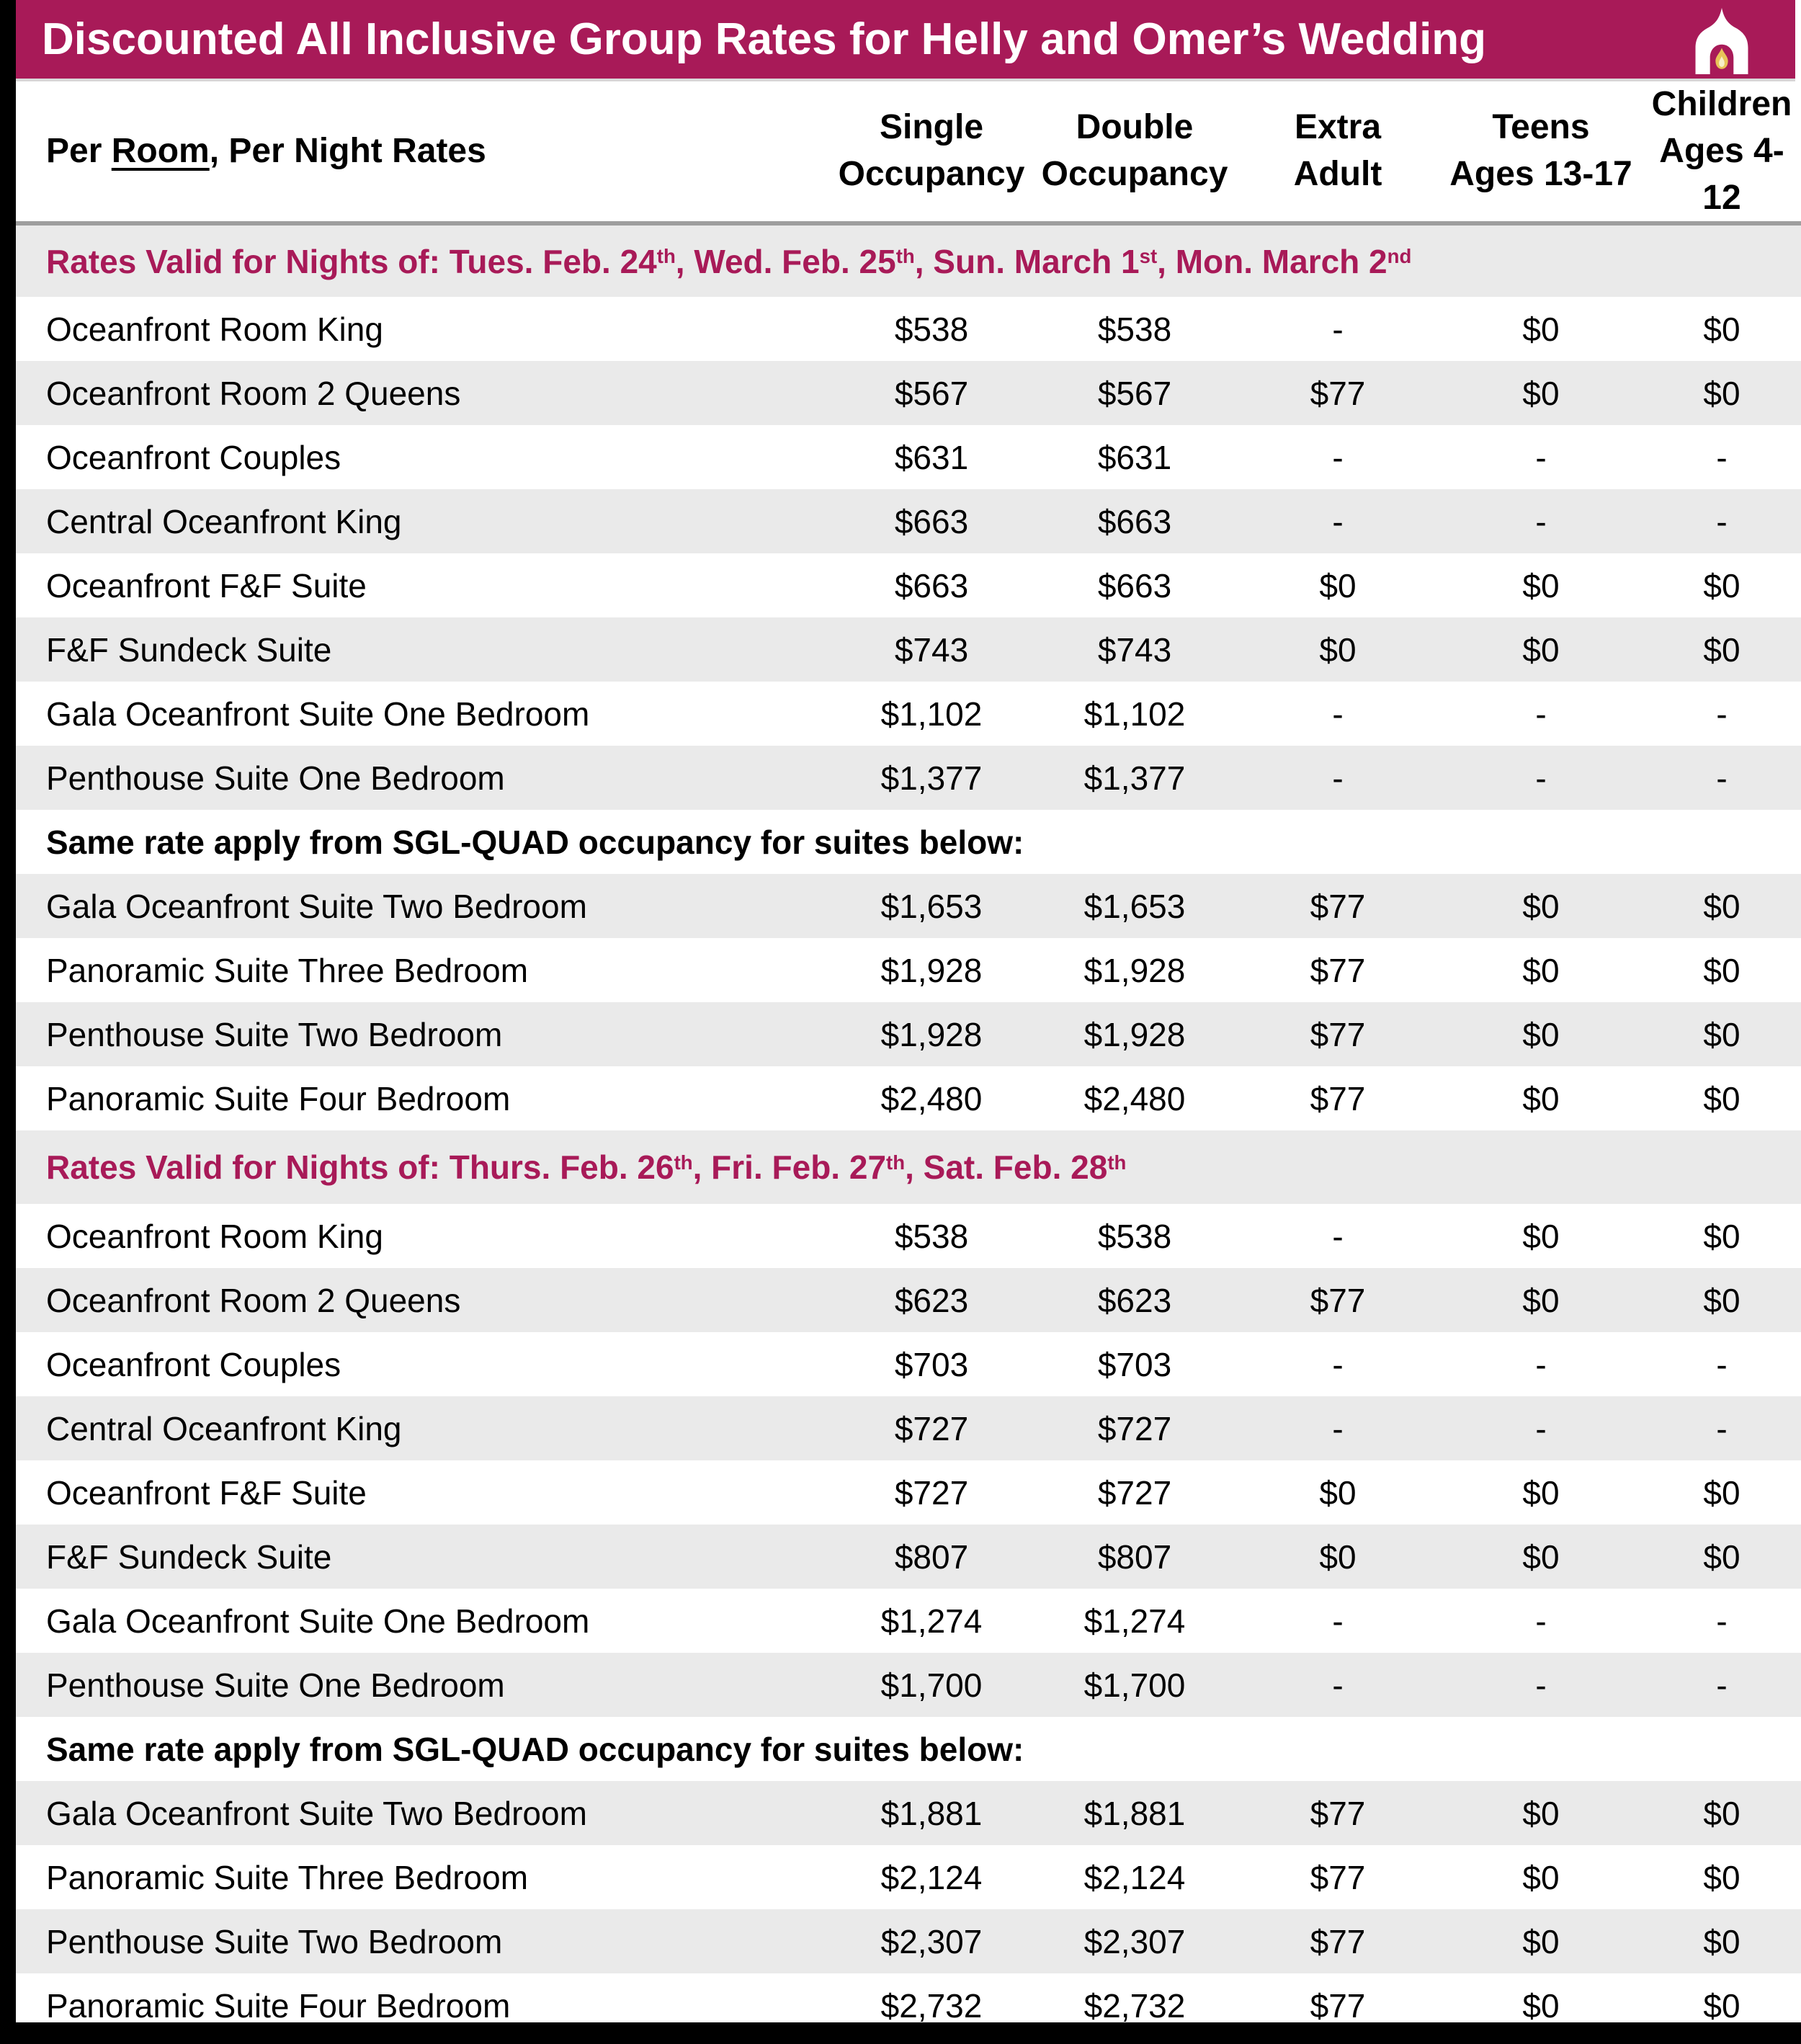 This screenshot has width=1801, height=2044. I want to click on rate-row: Central Oceanfront King $727 $727 - - -, so click(909, 1429).